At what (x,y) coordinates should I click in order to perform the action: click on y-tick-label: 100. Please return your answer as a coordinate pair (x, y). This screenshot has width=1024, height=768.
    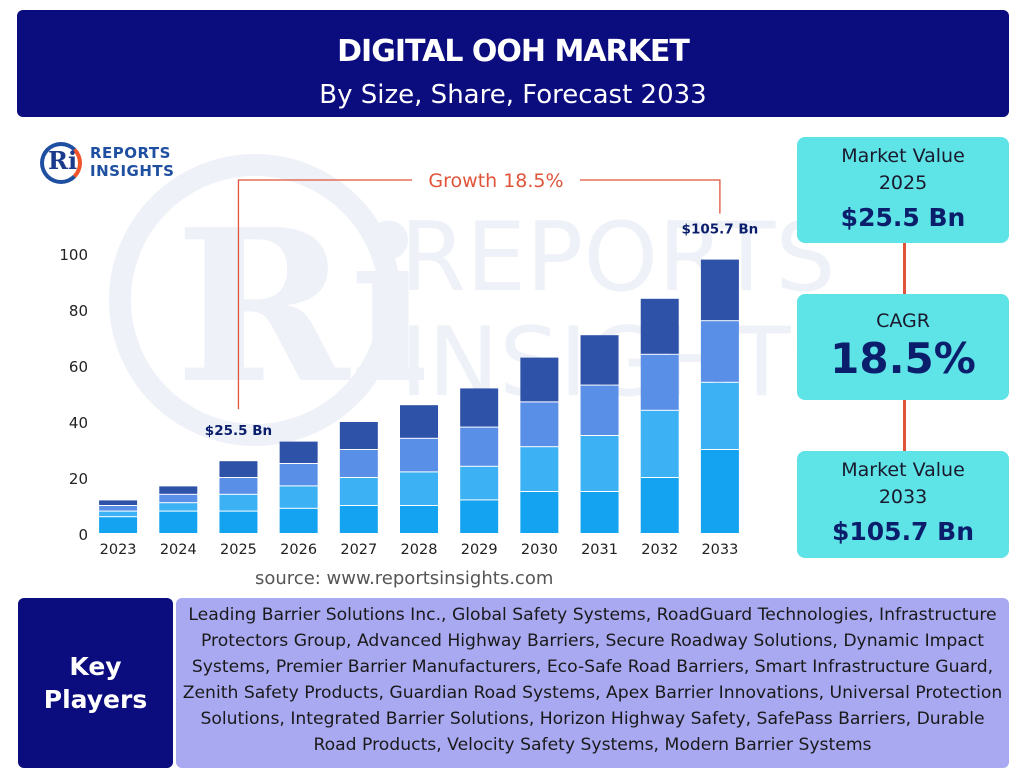
    Looking at the image, I should click on (73, 255).